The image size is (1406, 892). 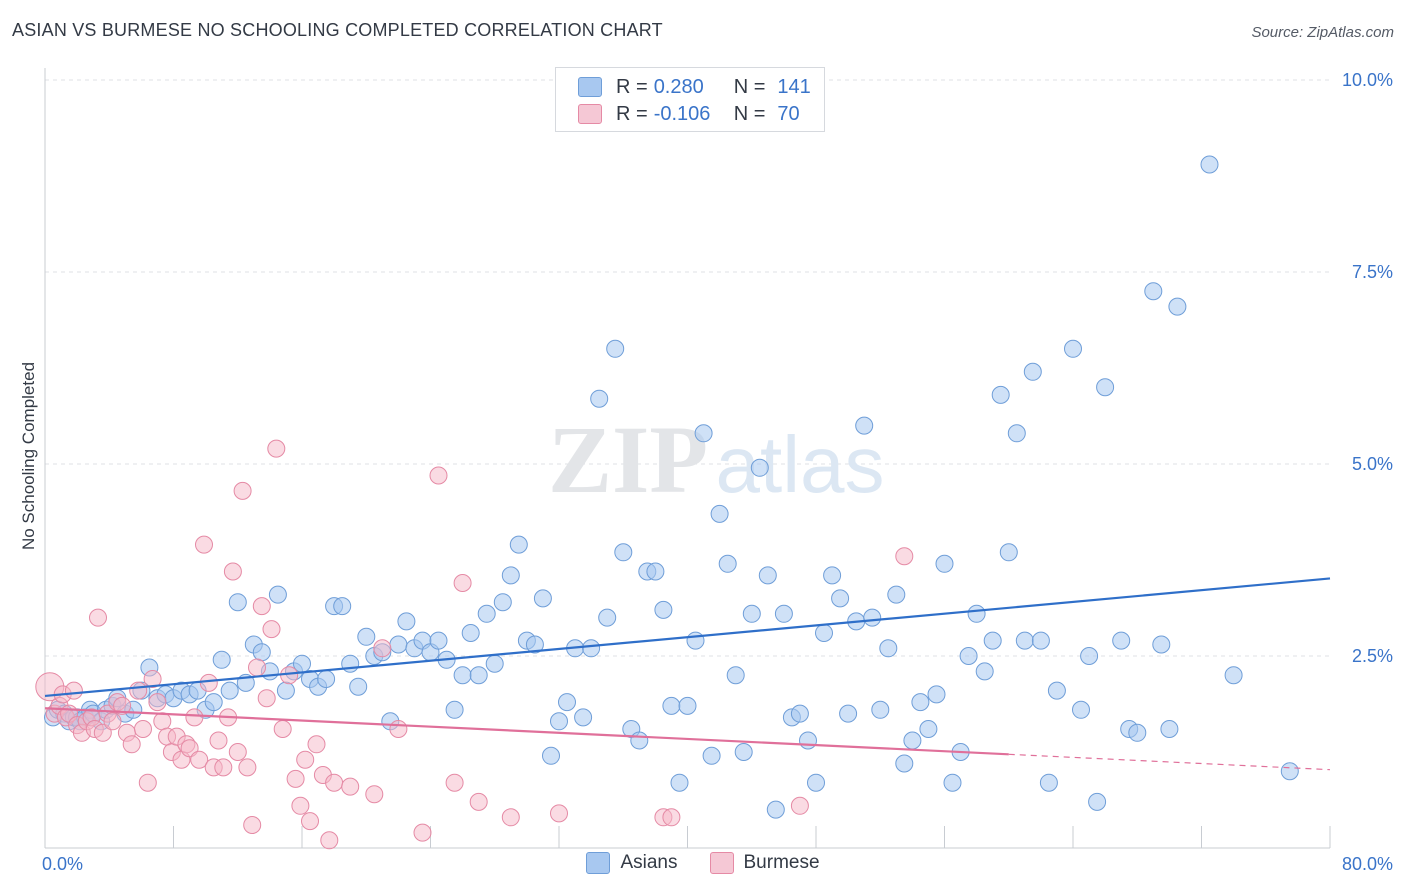 I want to click on asian-trend-line, so click(x=687, y=637).